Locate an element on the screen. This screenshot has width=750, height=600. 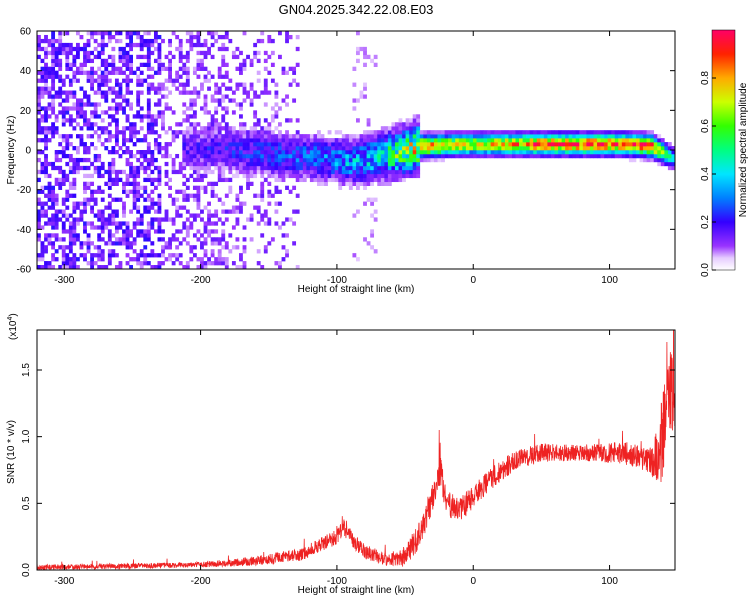
y-tick-label: 40 is located at coordinates (26, 71).